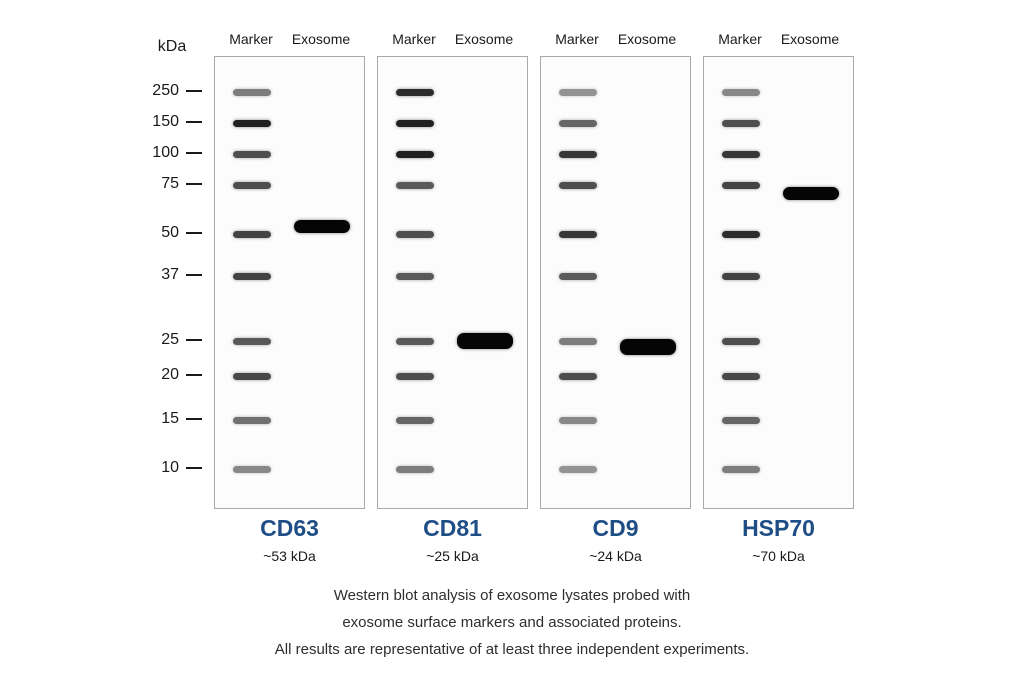  What do you see at coordinates (778, 528) in the screenshot?
I see `blot-title: HSP70` at bounding box center [778, 528].